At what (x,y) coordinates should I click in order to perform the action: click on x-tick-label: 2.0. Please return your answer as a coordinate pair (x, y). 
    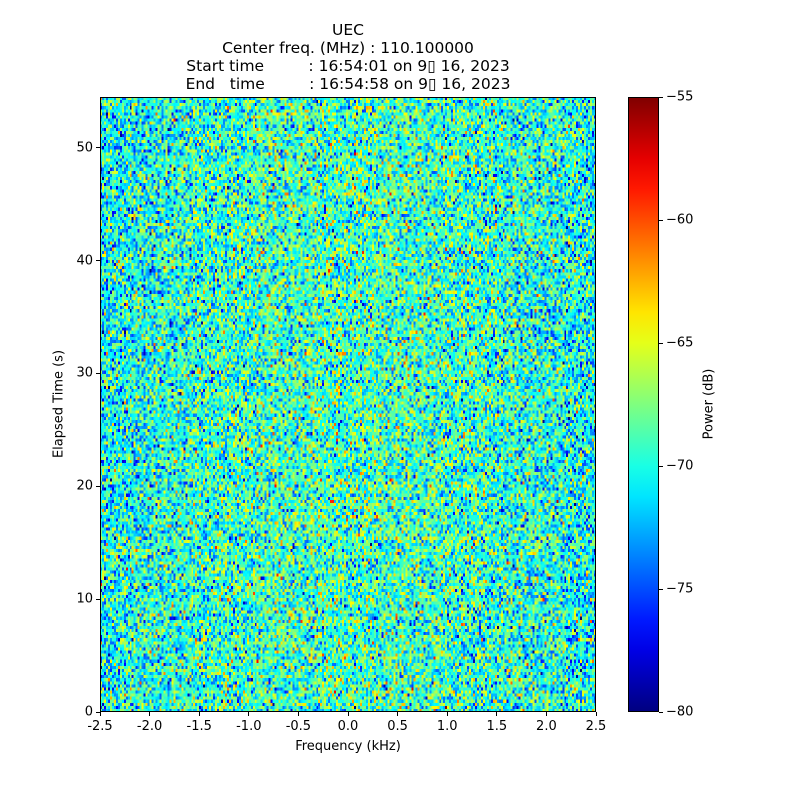
    Looking at the image, I should click on (546, 726).